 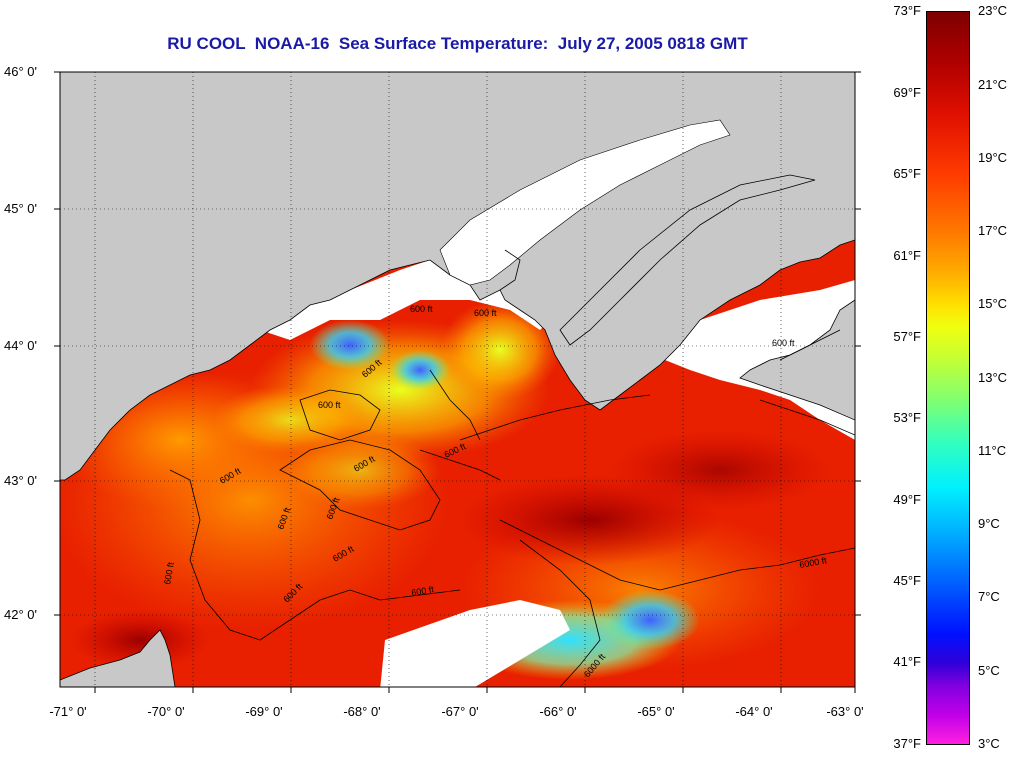 I want to click on colorbar-f-label: 37°F, so click(x=907, y=743).